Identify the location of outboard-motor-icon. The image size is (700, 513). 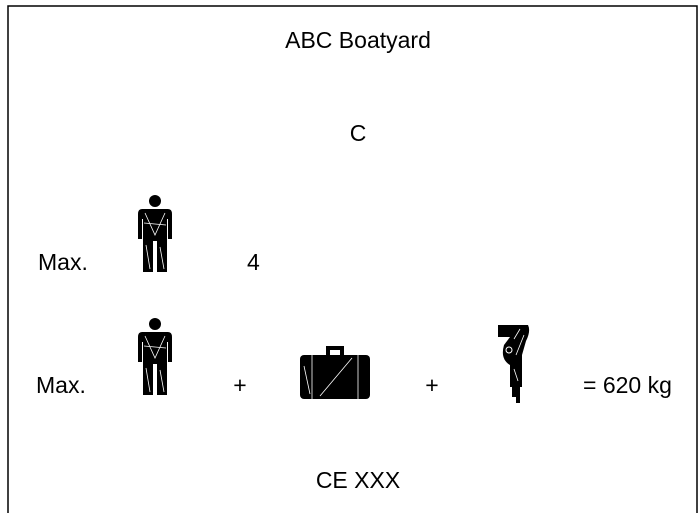
(514, 364).